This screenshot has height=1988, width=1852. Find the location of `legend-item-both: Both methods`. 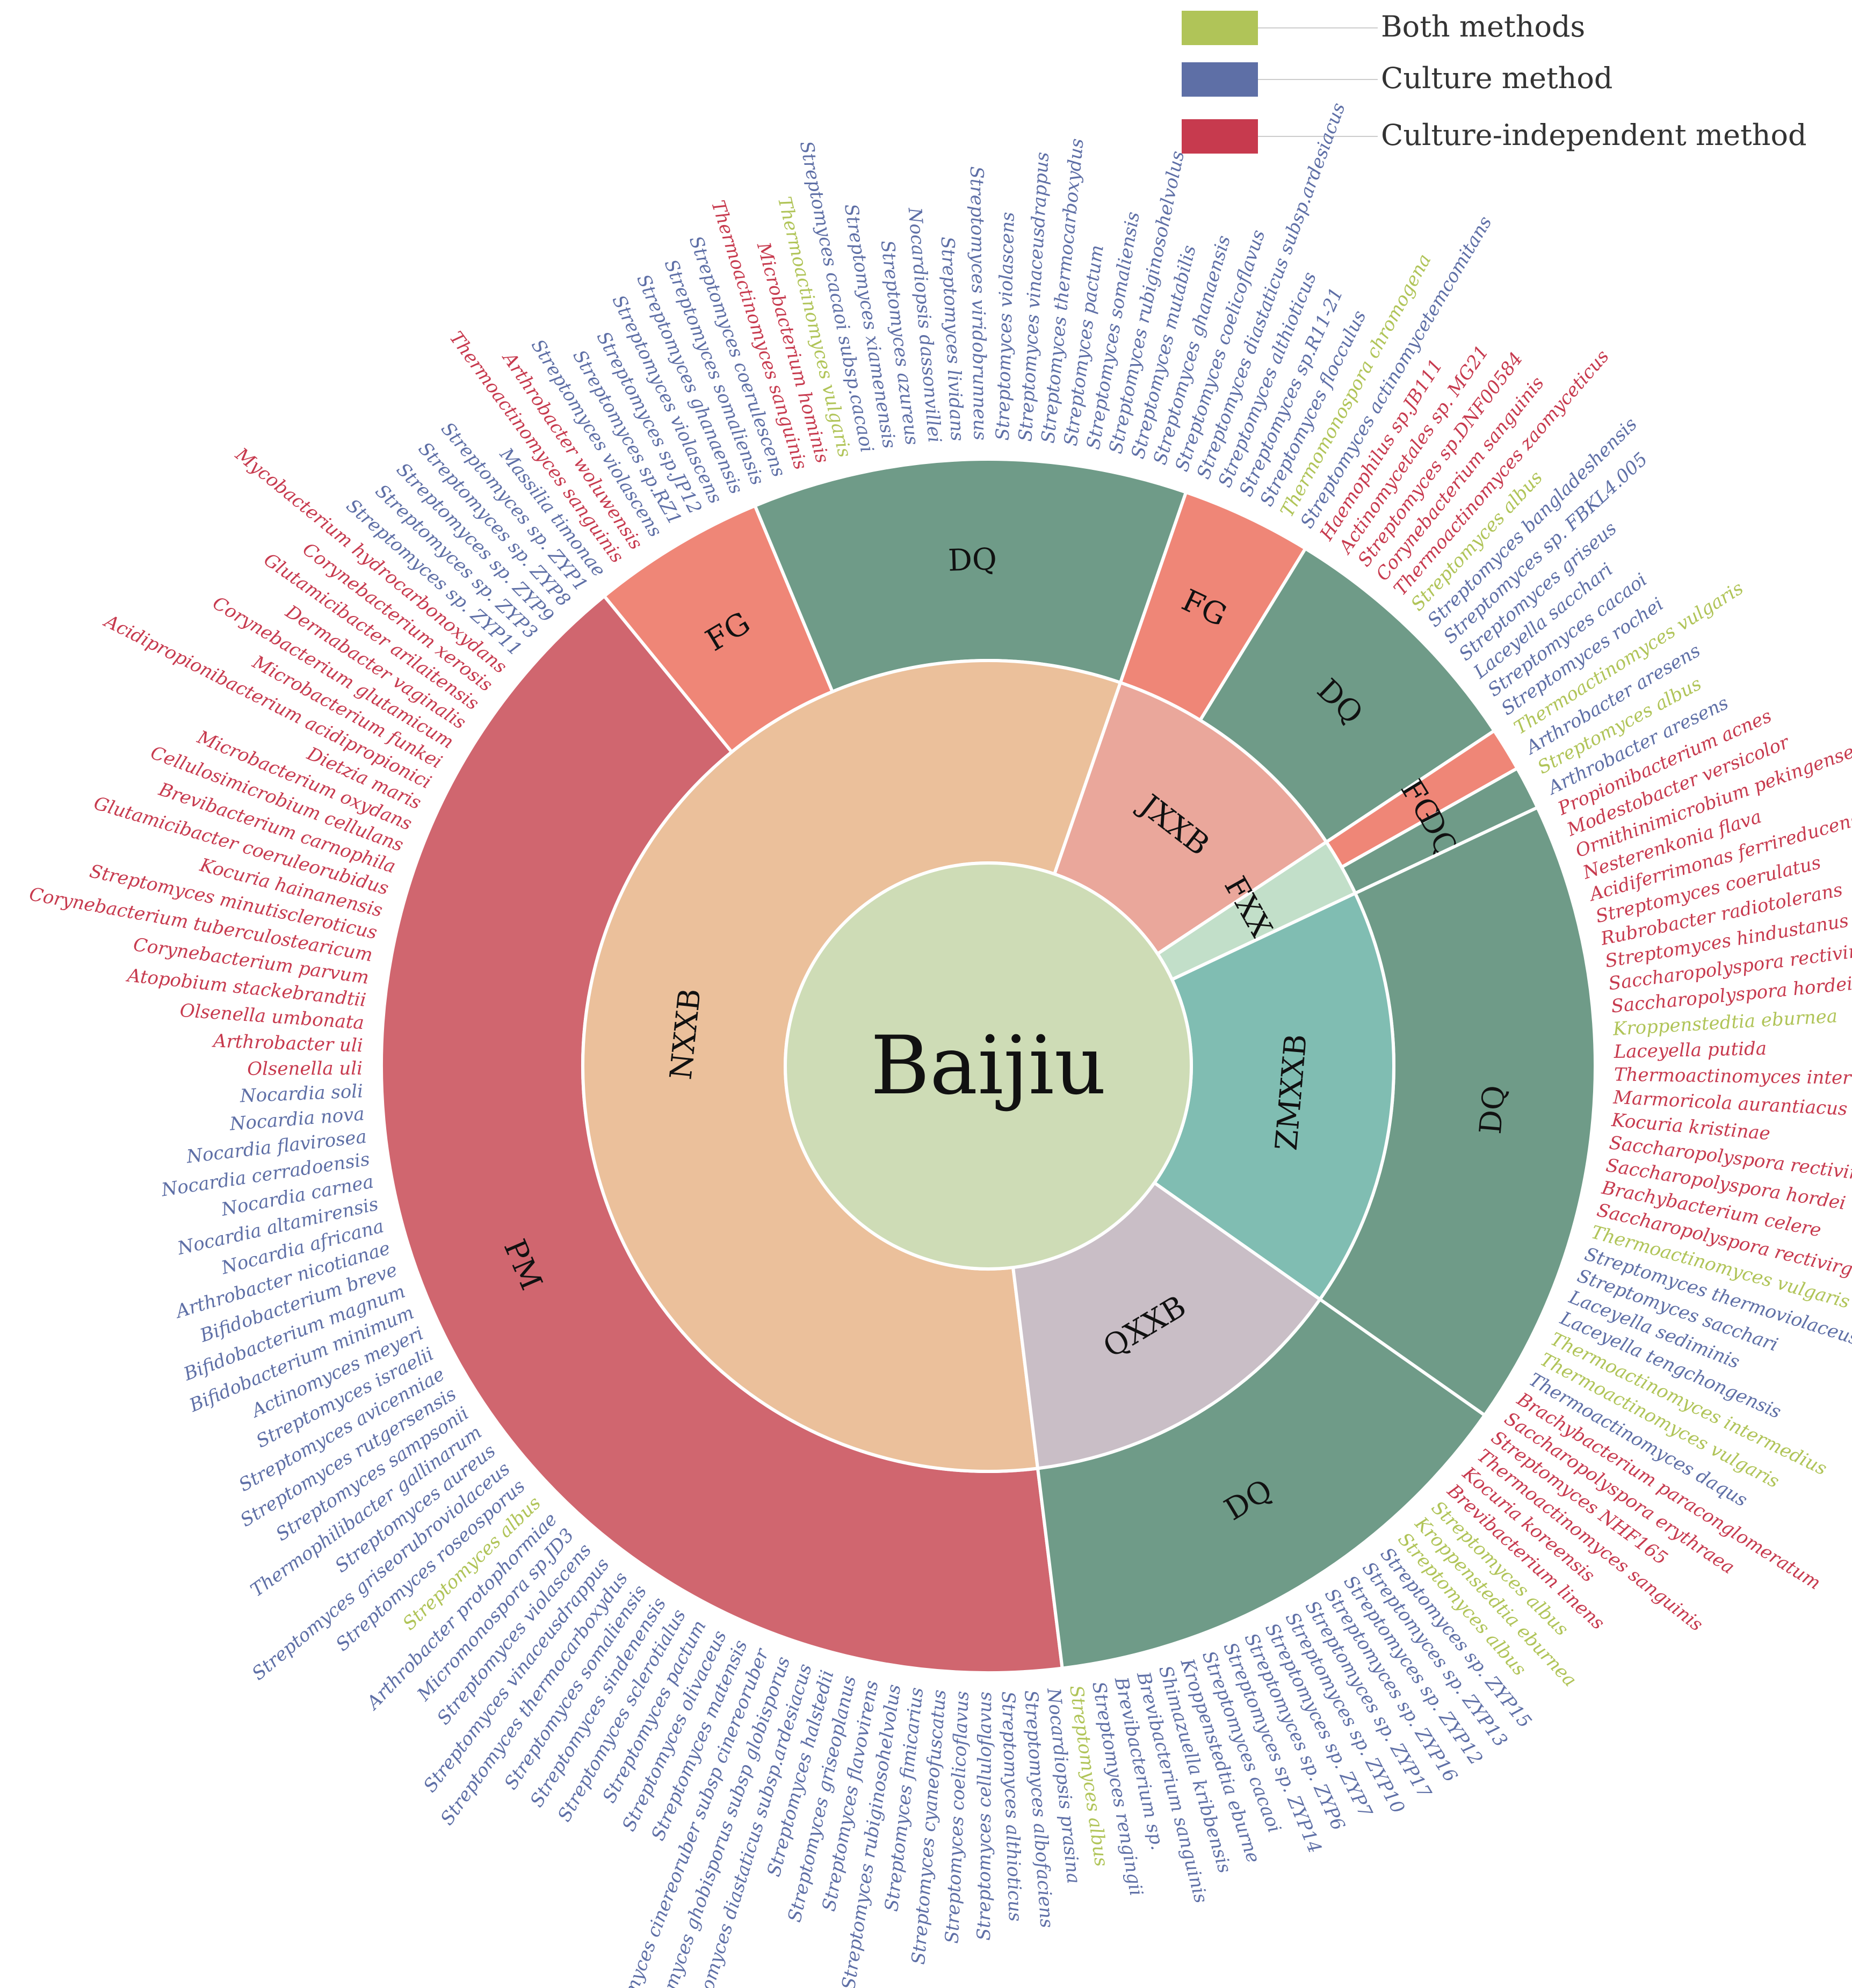

legend-item-both: Both methods is located at coordinates (1515, 27).